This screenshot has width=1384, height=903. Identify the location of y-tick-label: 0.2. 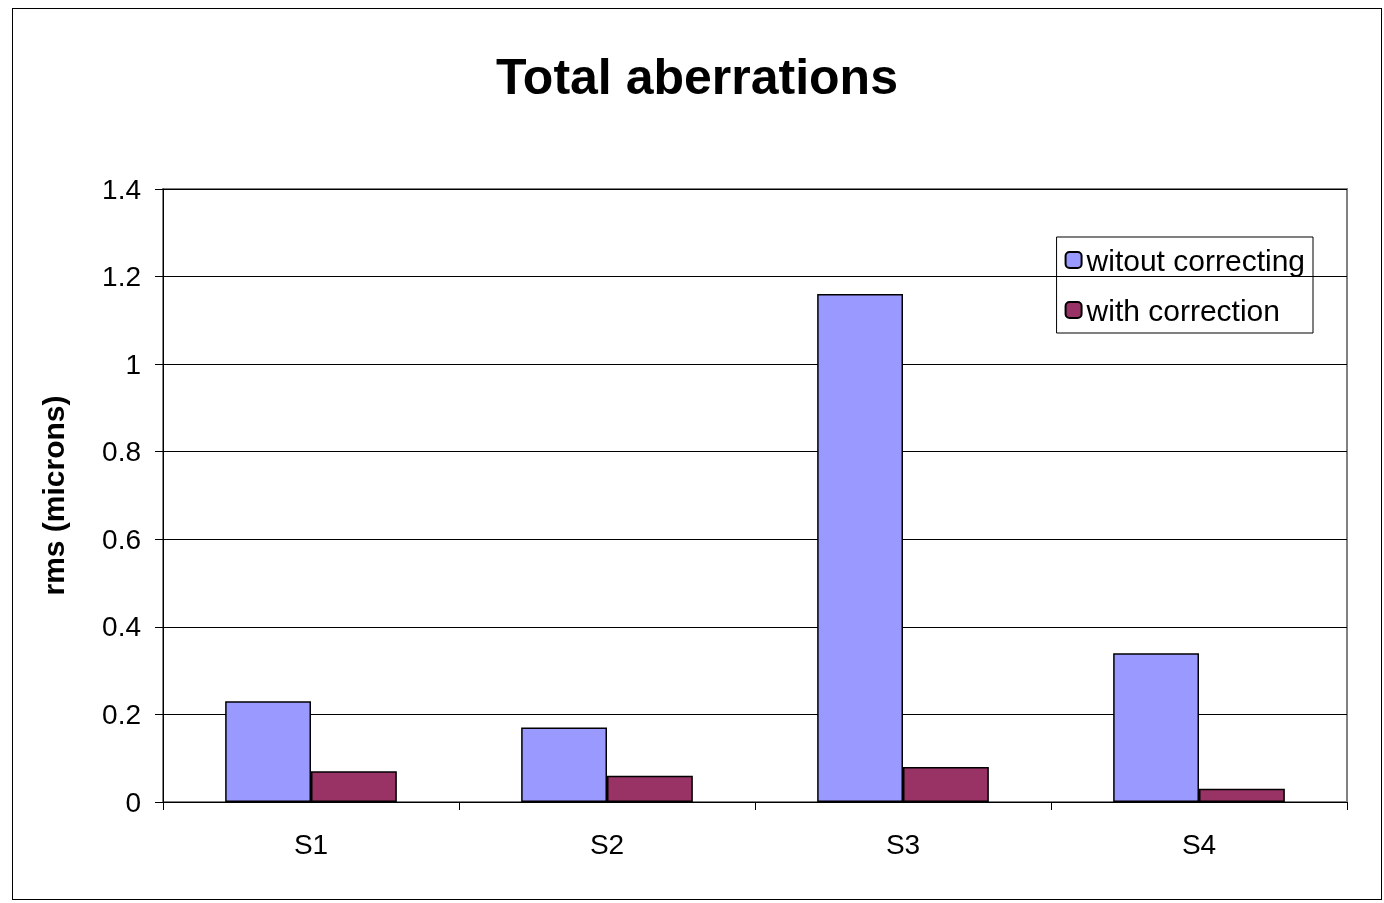
(121, 714).